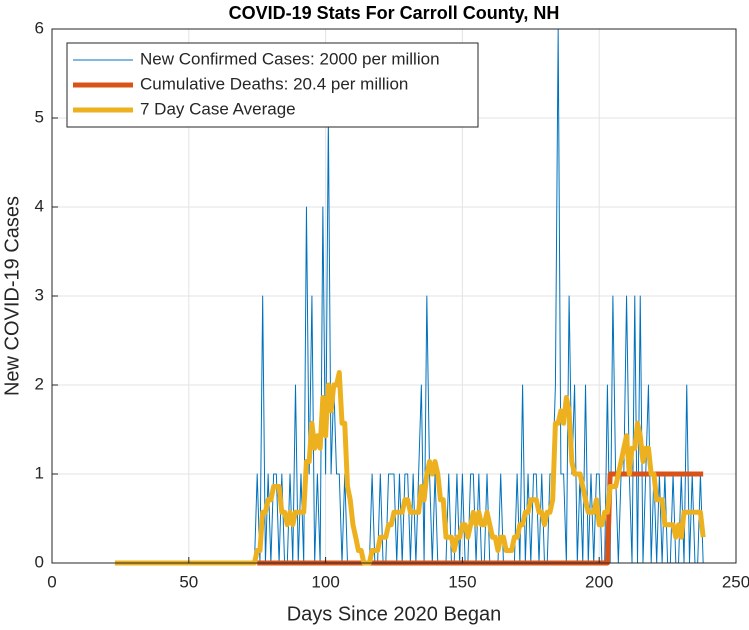  I want to click on legend-label: Cumulative Deaths: 20.4 per million, so click(274, 83).